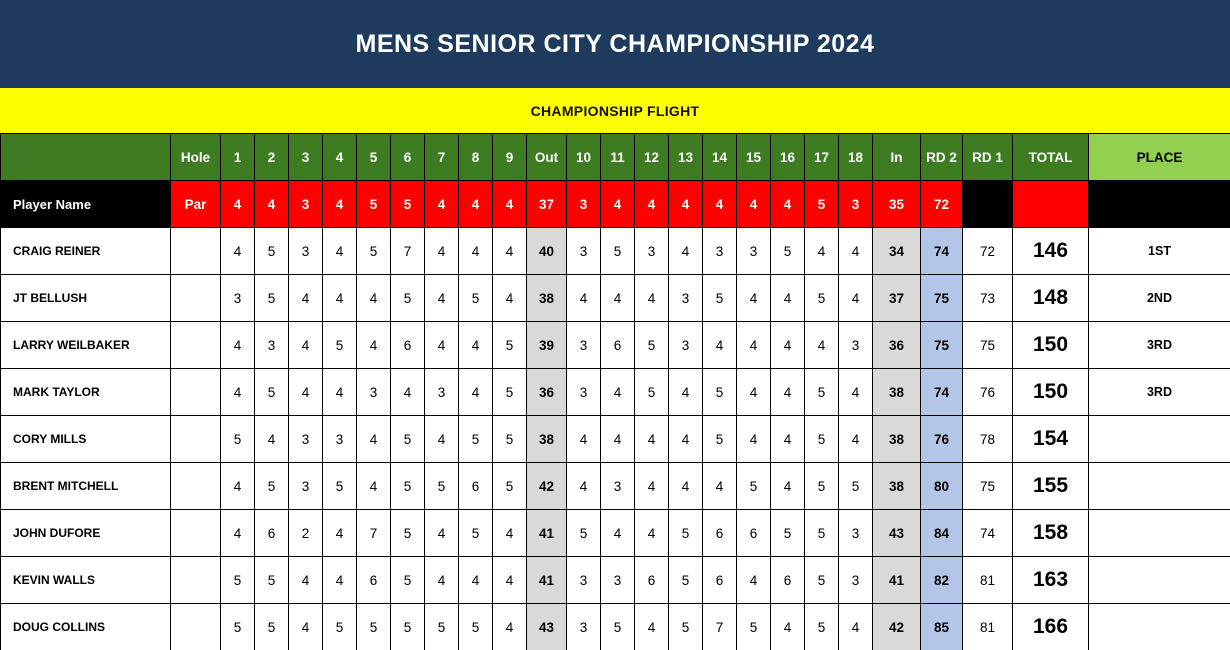 The width and height of the screenshot is (1230, 650). I want to click on par-hole-8: 4, so click(475, 204).